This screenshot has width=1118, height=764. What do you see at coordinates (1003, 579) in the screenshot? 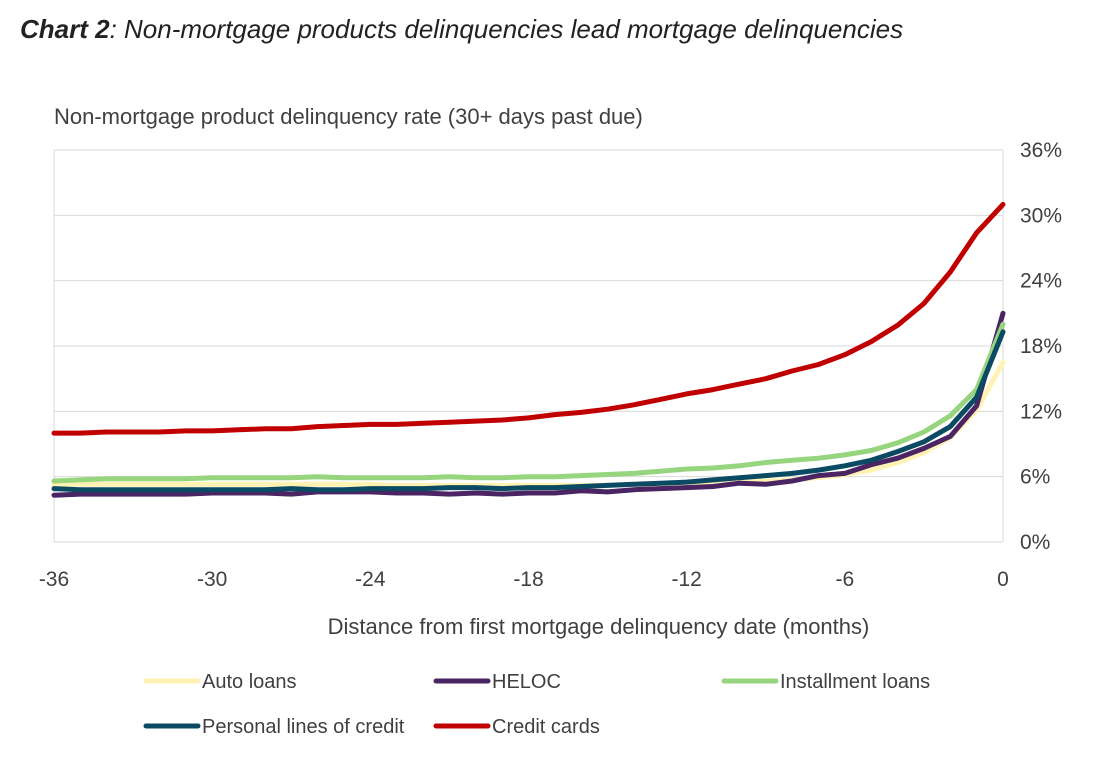
I see `x-tick-label: 0` at bounding box center [1003, 579].